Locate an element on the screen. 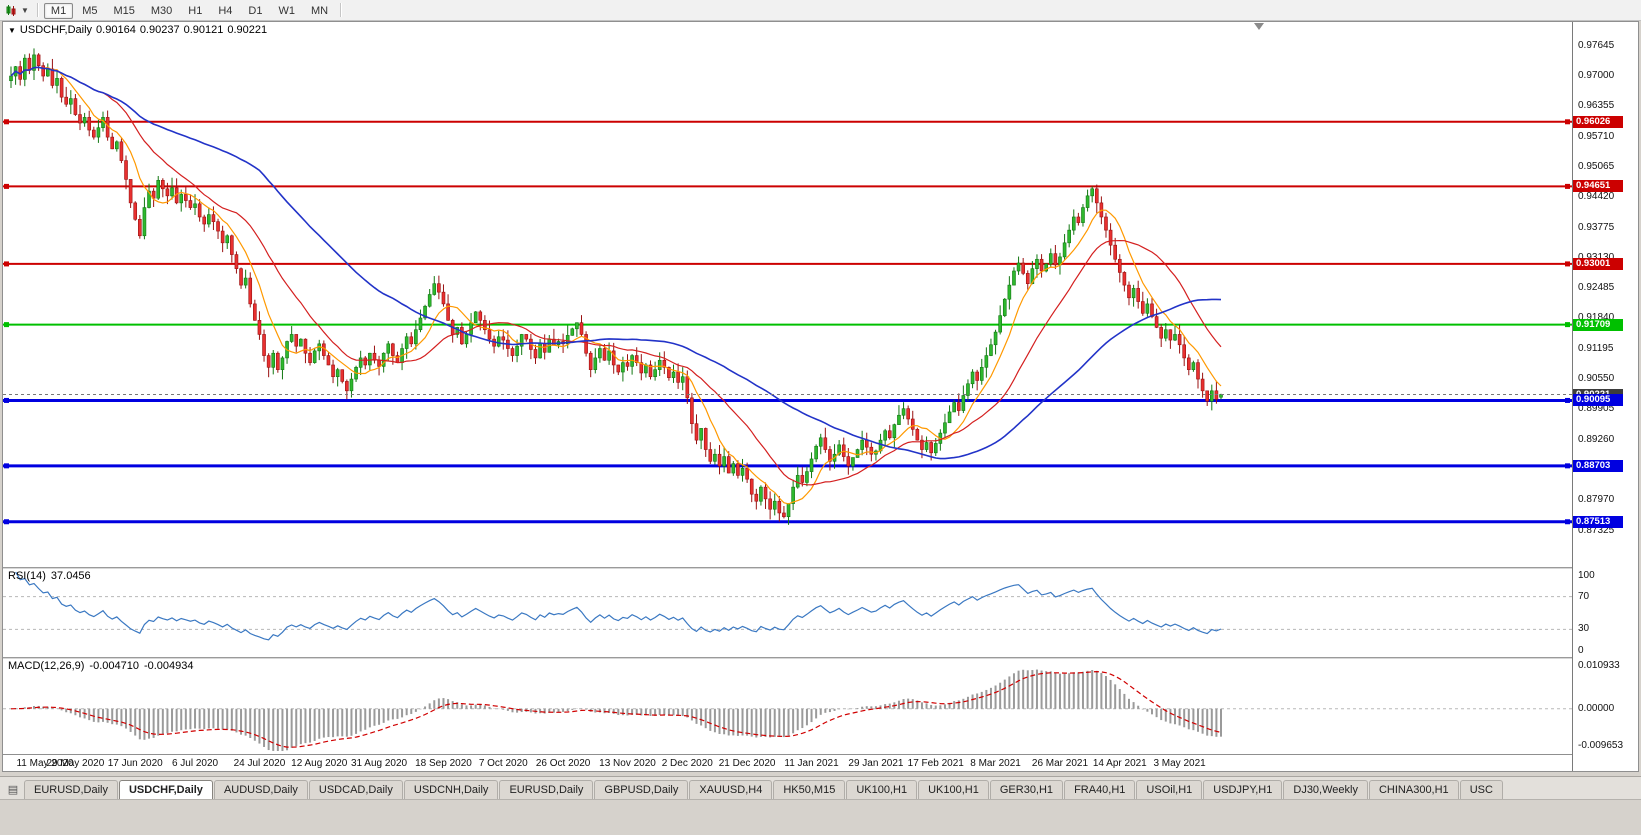 Image resolution: width=1641 pixels, height=835 pixels. chart-tab-usdchf-daily: USDCHF,Daily is located at coordinates (165, 789).